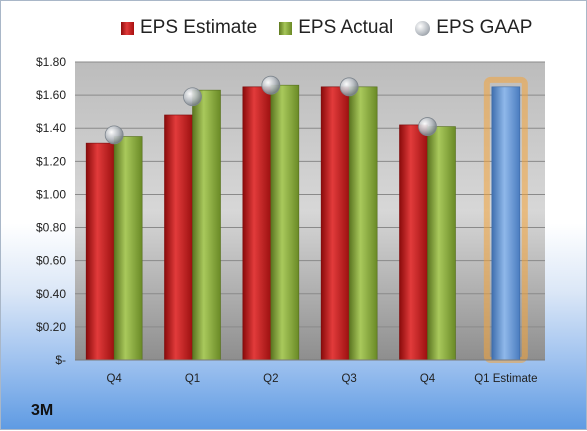 This screenshot has width=587, height=431. What do you see at coordinates (51, 327) in the screenshot?
I see `y-tick-label: $0.20` at bounding box center [51, 327].